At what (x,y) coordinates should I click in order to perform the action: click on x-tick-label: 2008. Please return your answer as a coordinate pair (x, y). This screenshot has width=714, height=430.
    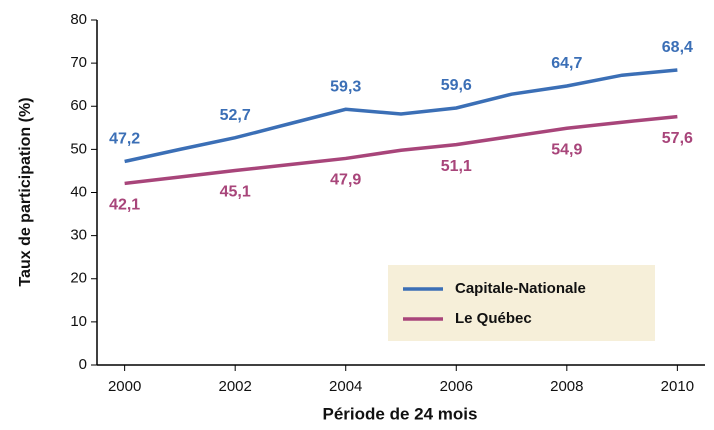
    Looking at the image, I should click on (566, 386).